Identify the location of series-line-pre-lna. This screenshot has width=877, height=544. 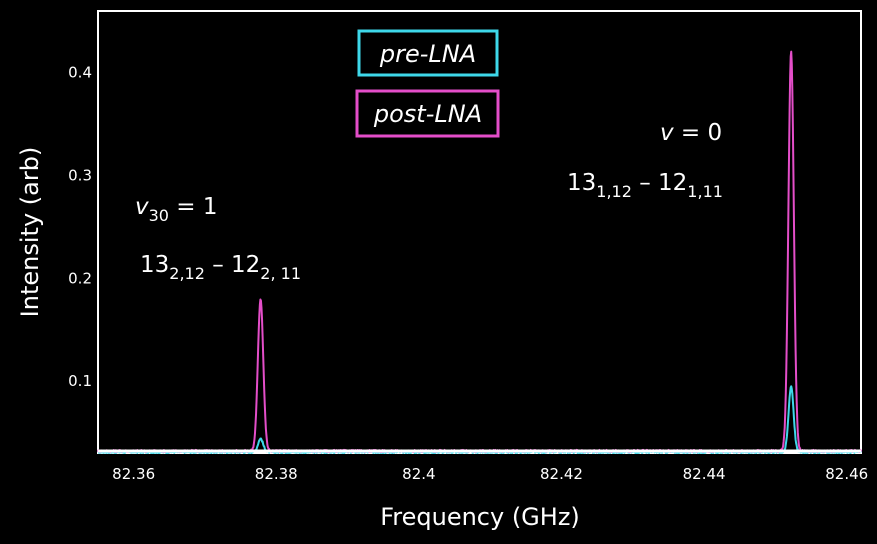
(479, 419).